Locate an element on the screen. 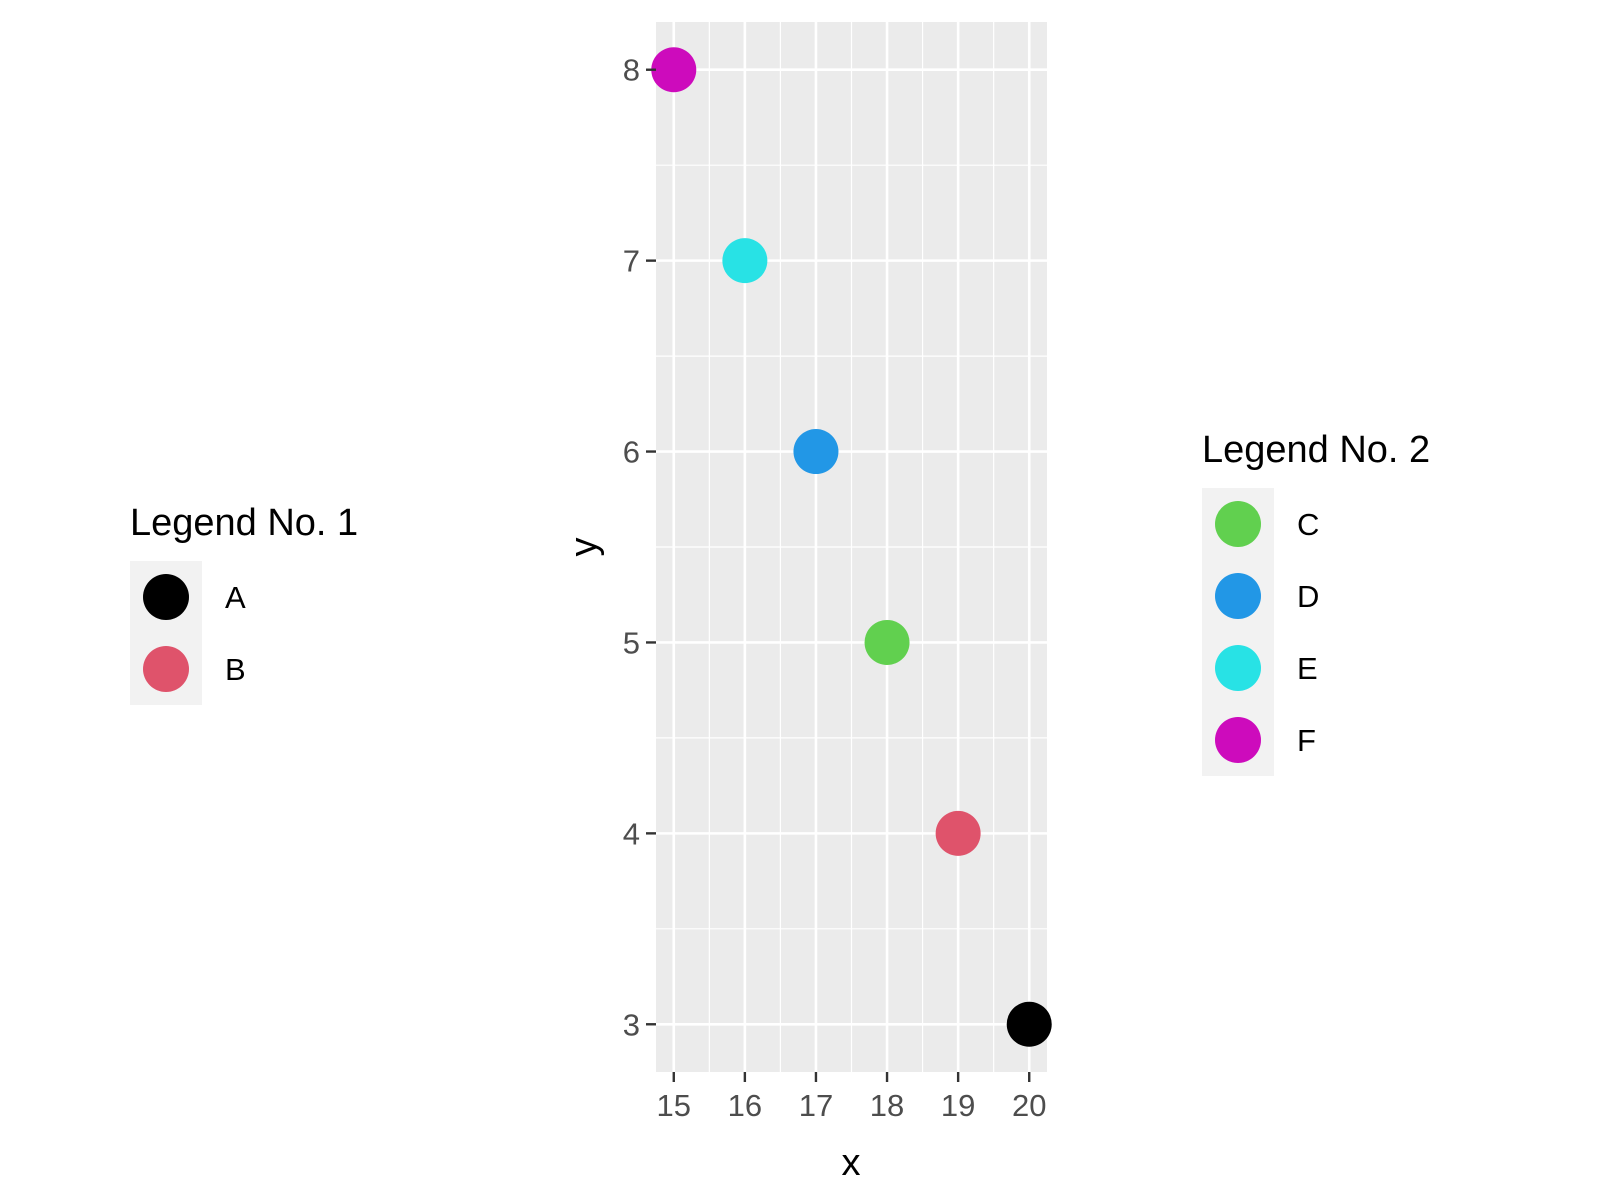  x-tick-label: 18 is located at coordinates (887, 1105).